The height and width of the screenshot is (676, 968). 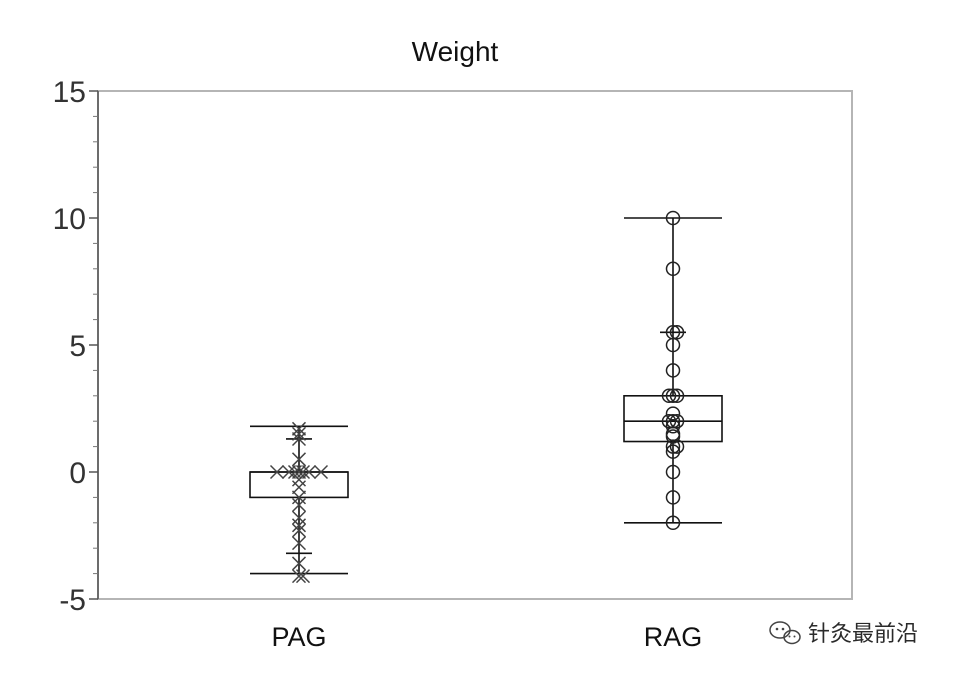 I want to click on box-group-rag, so click(x=673, y=370).